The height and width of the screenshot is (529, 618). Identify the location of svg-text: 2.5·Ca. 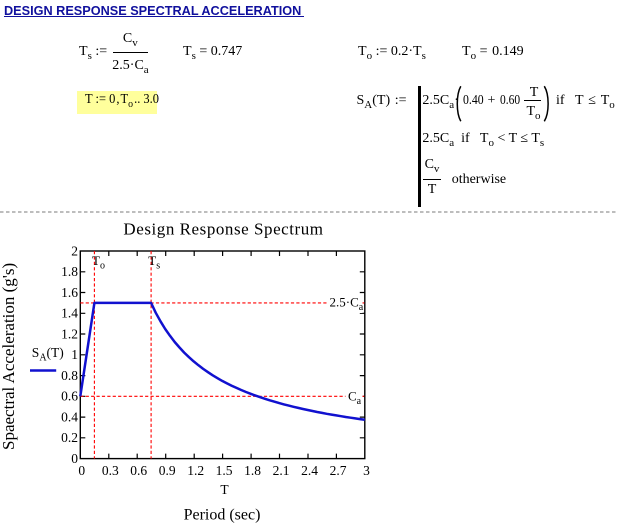
(347, 304).